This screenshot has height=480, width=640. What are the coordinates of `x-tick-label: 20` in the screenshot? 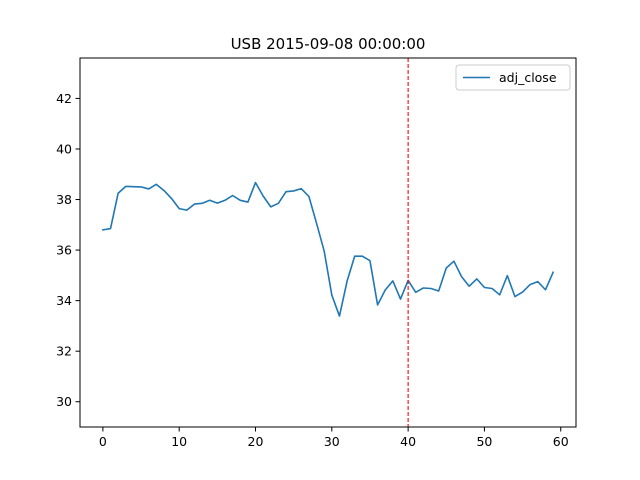 It's located at (256, 441).